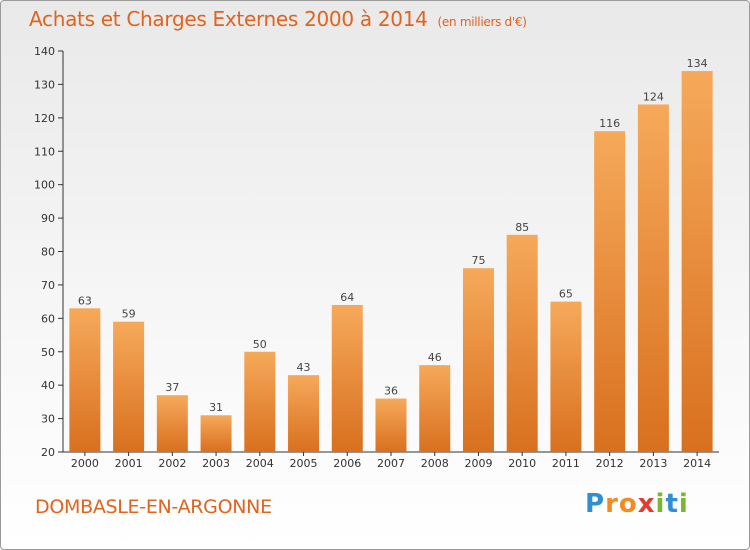 This screenshot has height=550, width=750. What do you see at coordinates (522, 227) in the screenshot?
I see `data-label: 85` at bounding box center [522, 227].